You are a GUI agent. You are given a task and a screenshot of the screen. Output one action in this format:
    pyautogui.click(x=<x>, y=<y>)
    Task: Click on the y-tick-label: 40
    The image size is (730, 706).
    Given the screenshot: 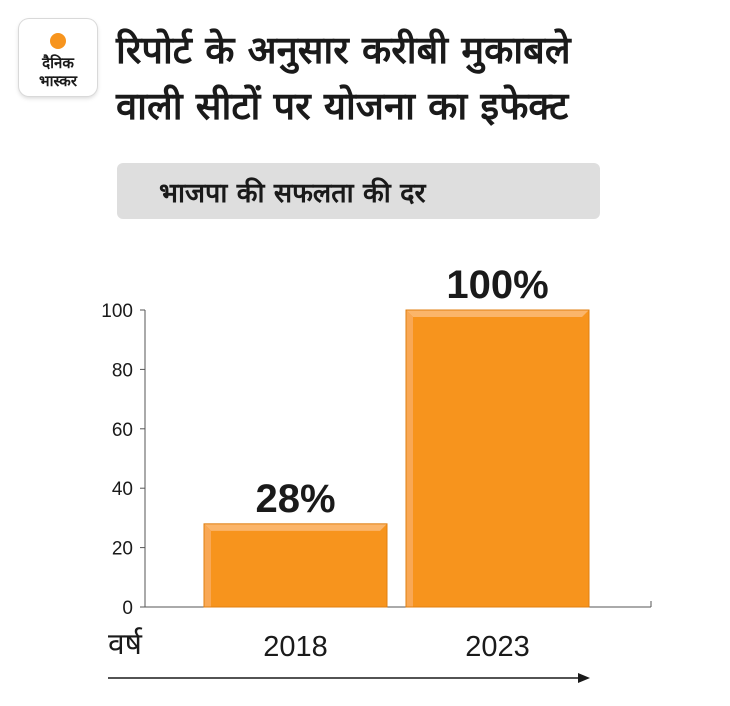 What is the action you would take?
    pyautogui.click(x=122, y=489)
    